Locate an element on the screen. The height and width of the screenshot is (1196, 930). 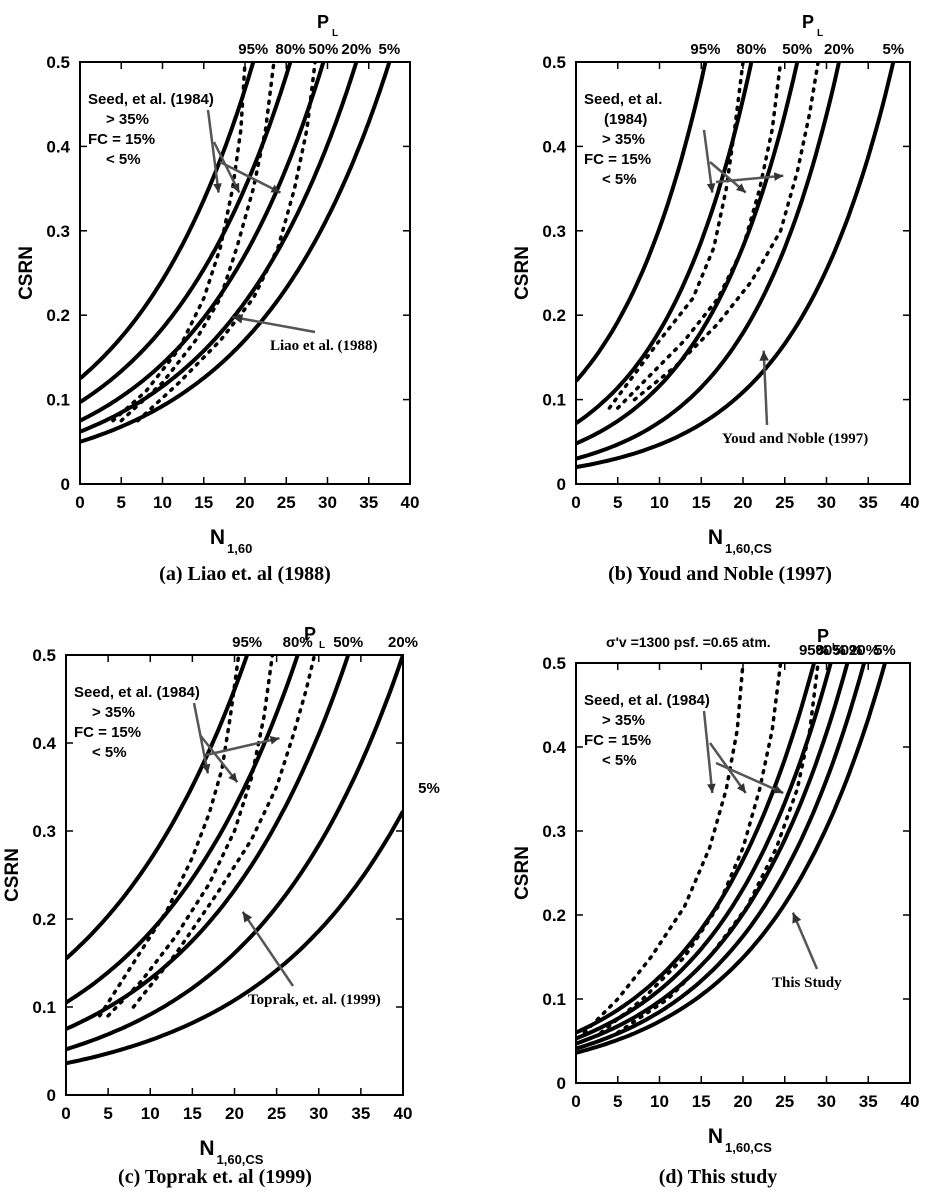
reference-label: Toprak, et. al. (1999) is located at coordinates (314, 1000).